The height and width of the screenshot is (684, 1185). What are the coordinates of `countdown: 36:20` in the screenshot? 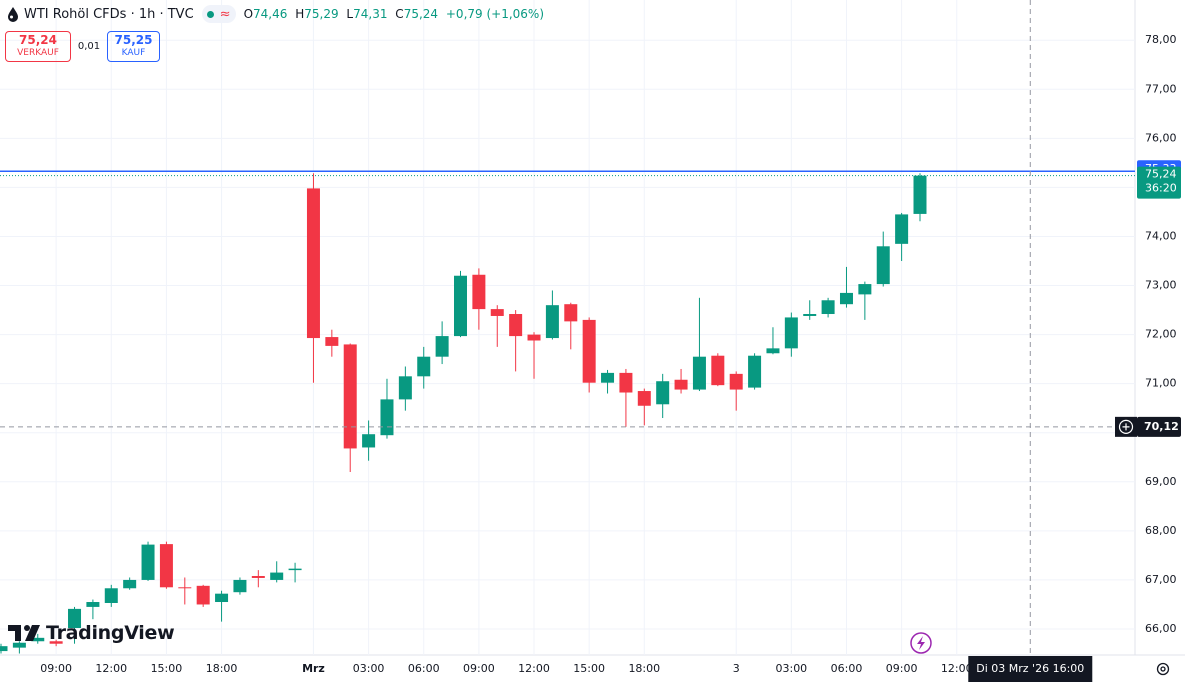 It's located at (1161, 188).